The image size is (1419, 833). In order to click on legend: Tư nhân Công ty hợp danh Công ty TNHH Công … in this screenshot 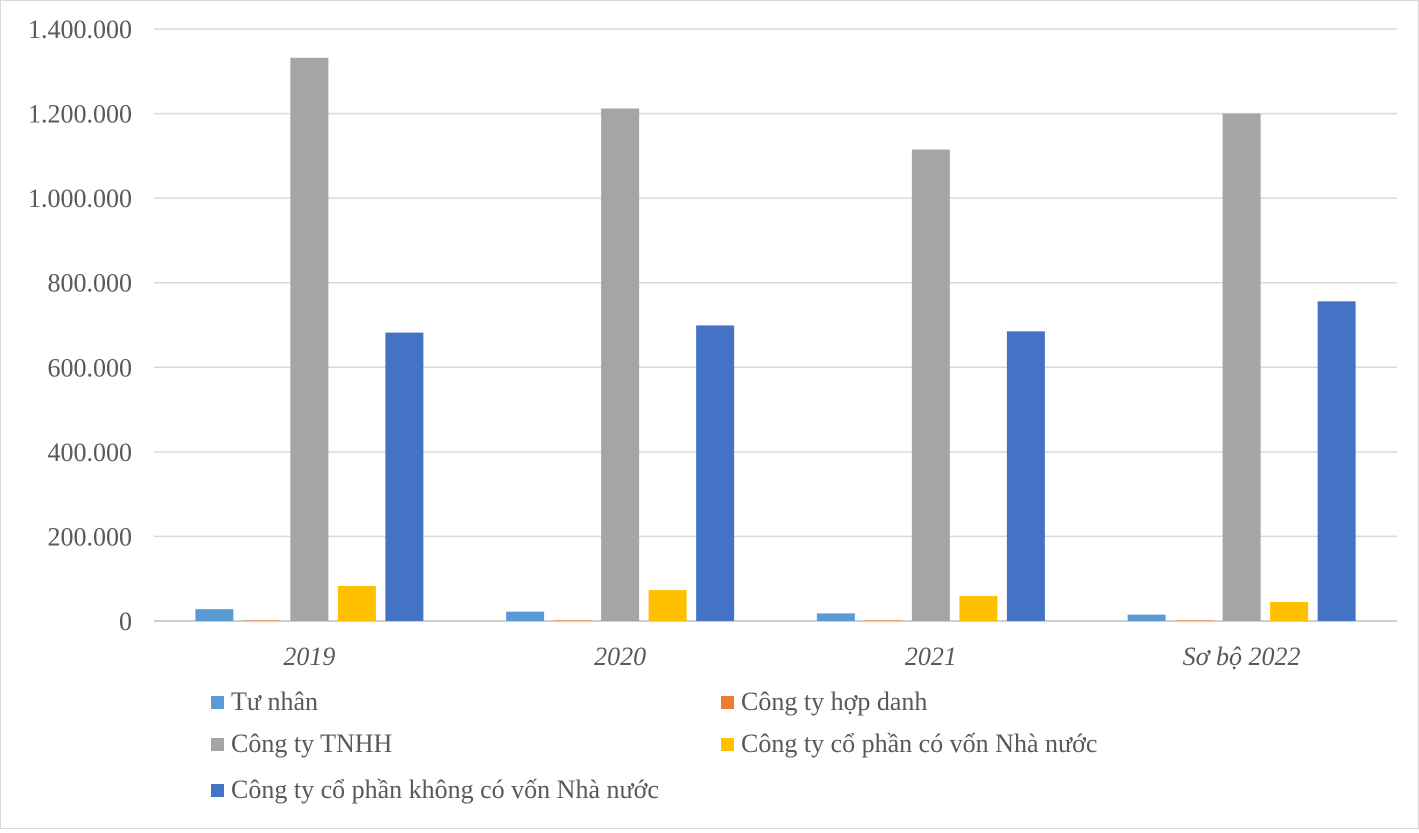, I will do `click(654, 745)`.